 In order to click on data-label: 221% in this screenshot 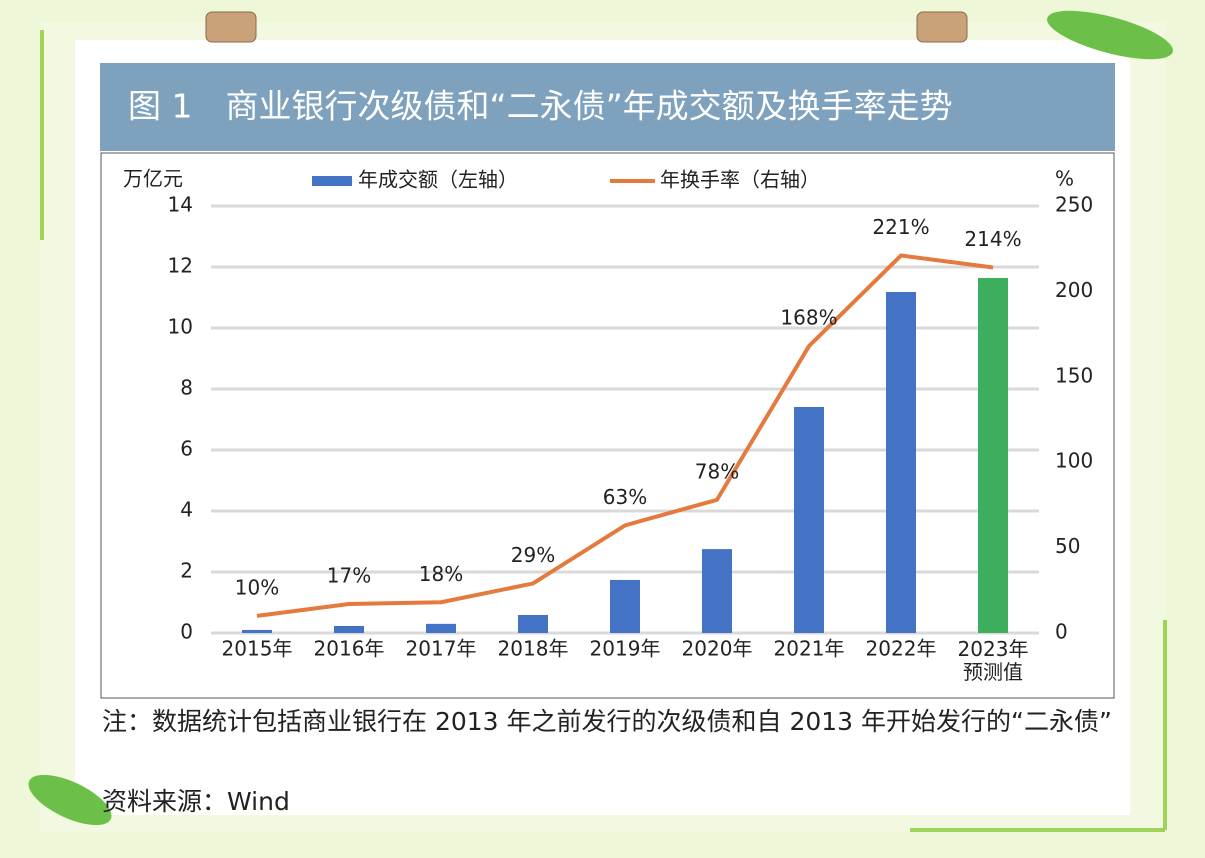, I will do `click(900, 227)`.